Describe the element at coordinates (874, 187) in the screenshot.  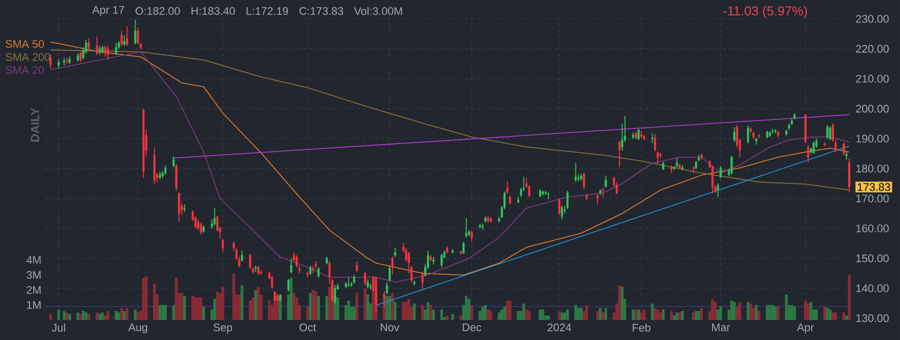
I see `annotation: 173.83` at that location.